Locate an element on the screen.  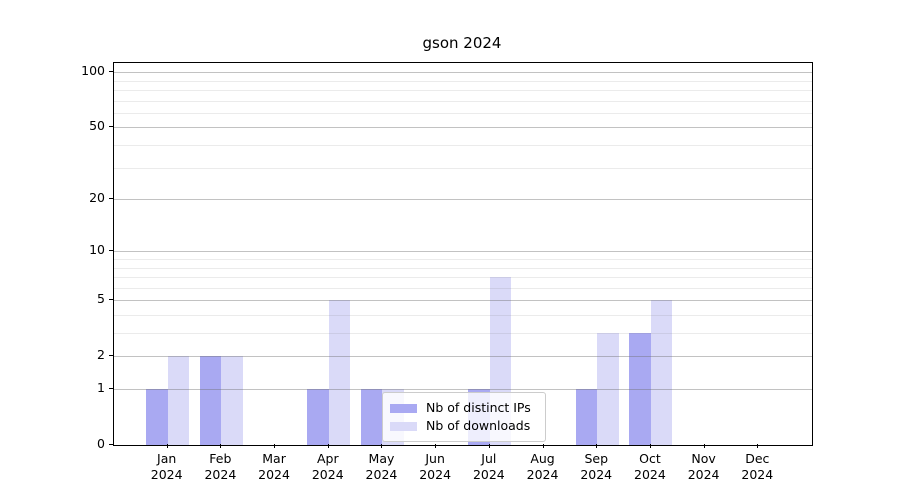
bar-downloads-jan is located at coordinates (178, 400).